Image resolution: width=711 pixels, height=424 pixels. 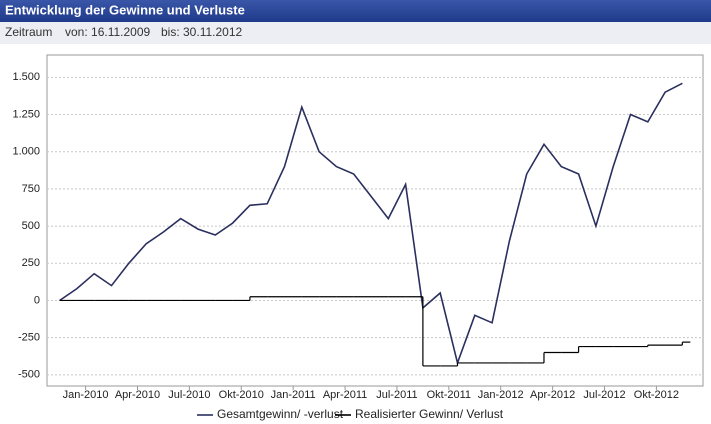 What do you see at coordinates (604, 395) in the screenshot?
I see `x-tick-label: Jul-2012` at bounding box center [604, 395].